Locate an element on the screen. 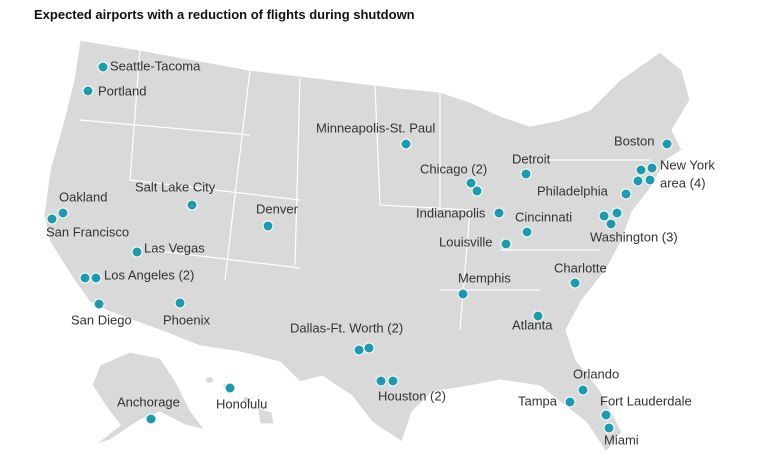 This screenshot has width=782, height=468. airport-label: Philadelphia is located at coordinates (573, 190).